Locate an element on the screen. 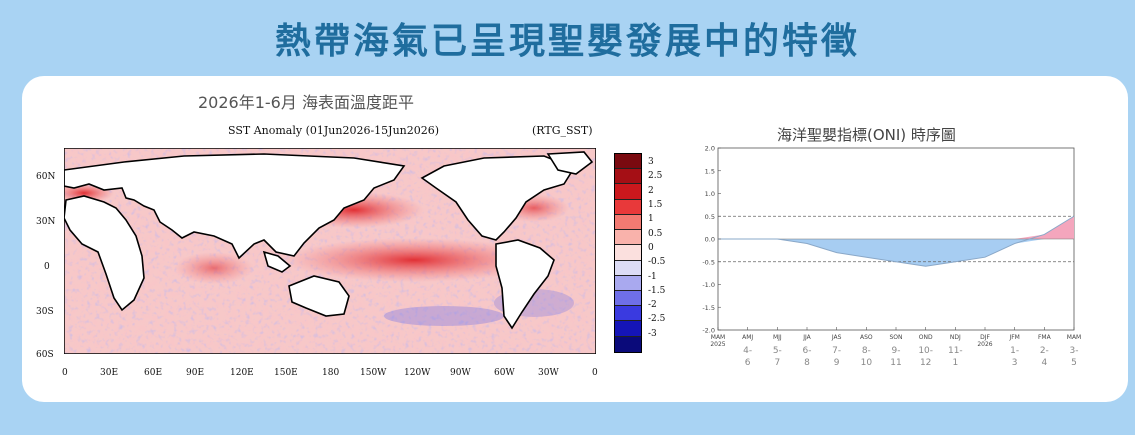  oni-month-label: 1- is located at coordinates (1014, 351).